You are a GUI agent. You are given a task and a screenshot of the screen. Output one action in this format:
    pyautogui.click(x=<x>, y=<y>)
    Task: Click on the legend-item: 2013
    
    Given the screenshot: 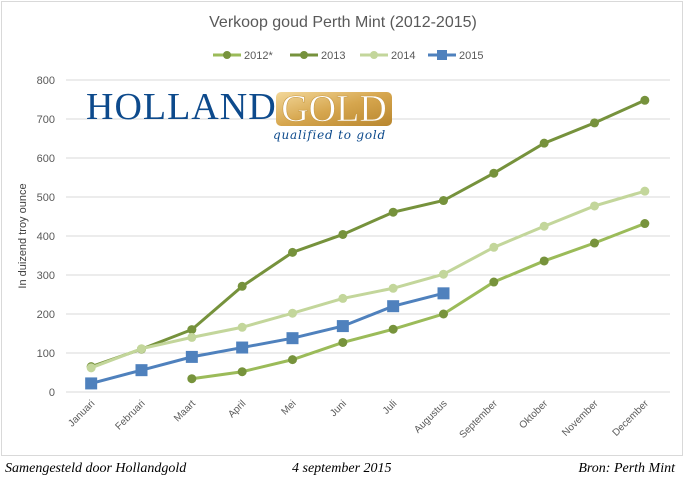 What is the action you would take?
    pyautogui.click(x=317, y=56)
    